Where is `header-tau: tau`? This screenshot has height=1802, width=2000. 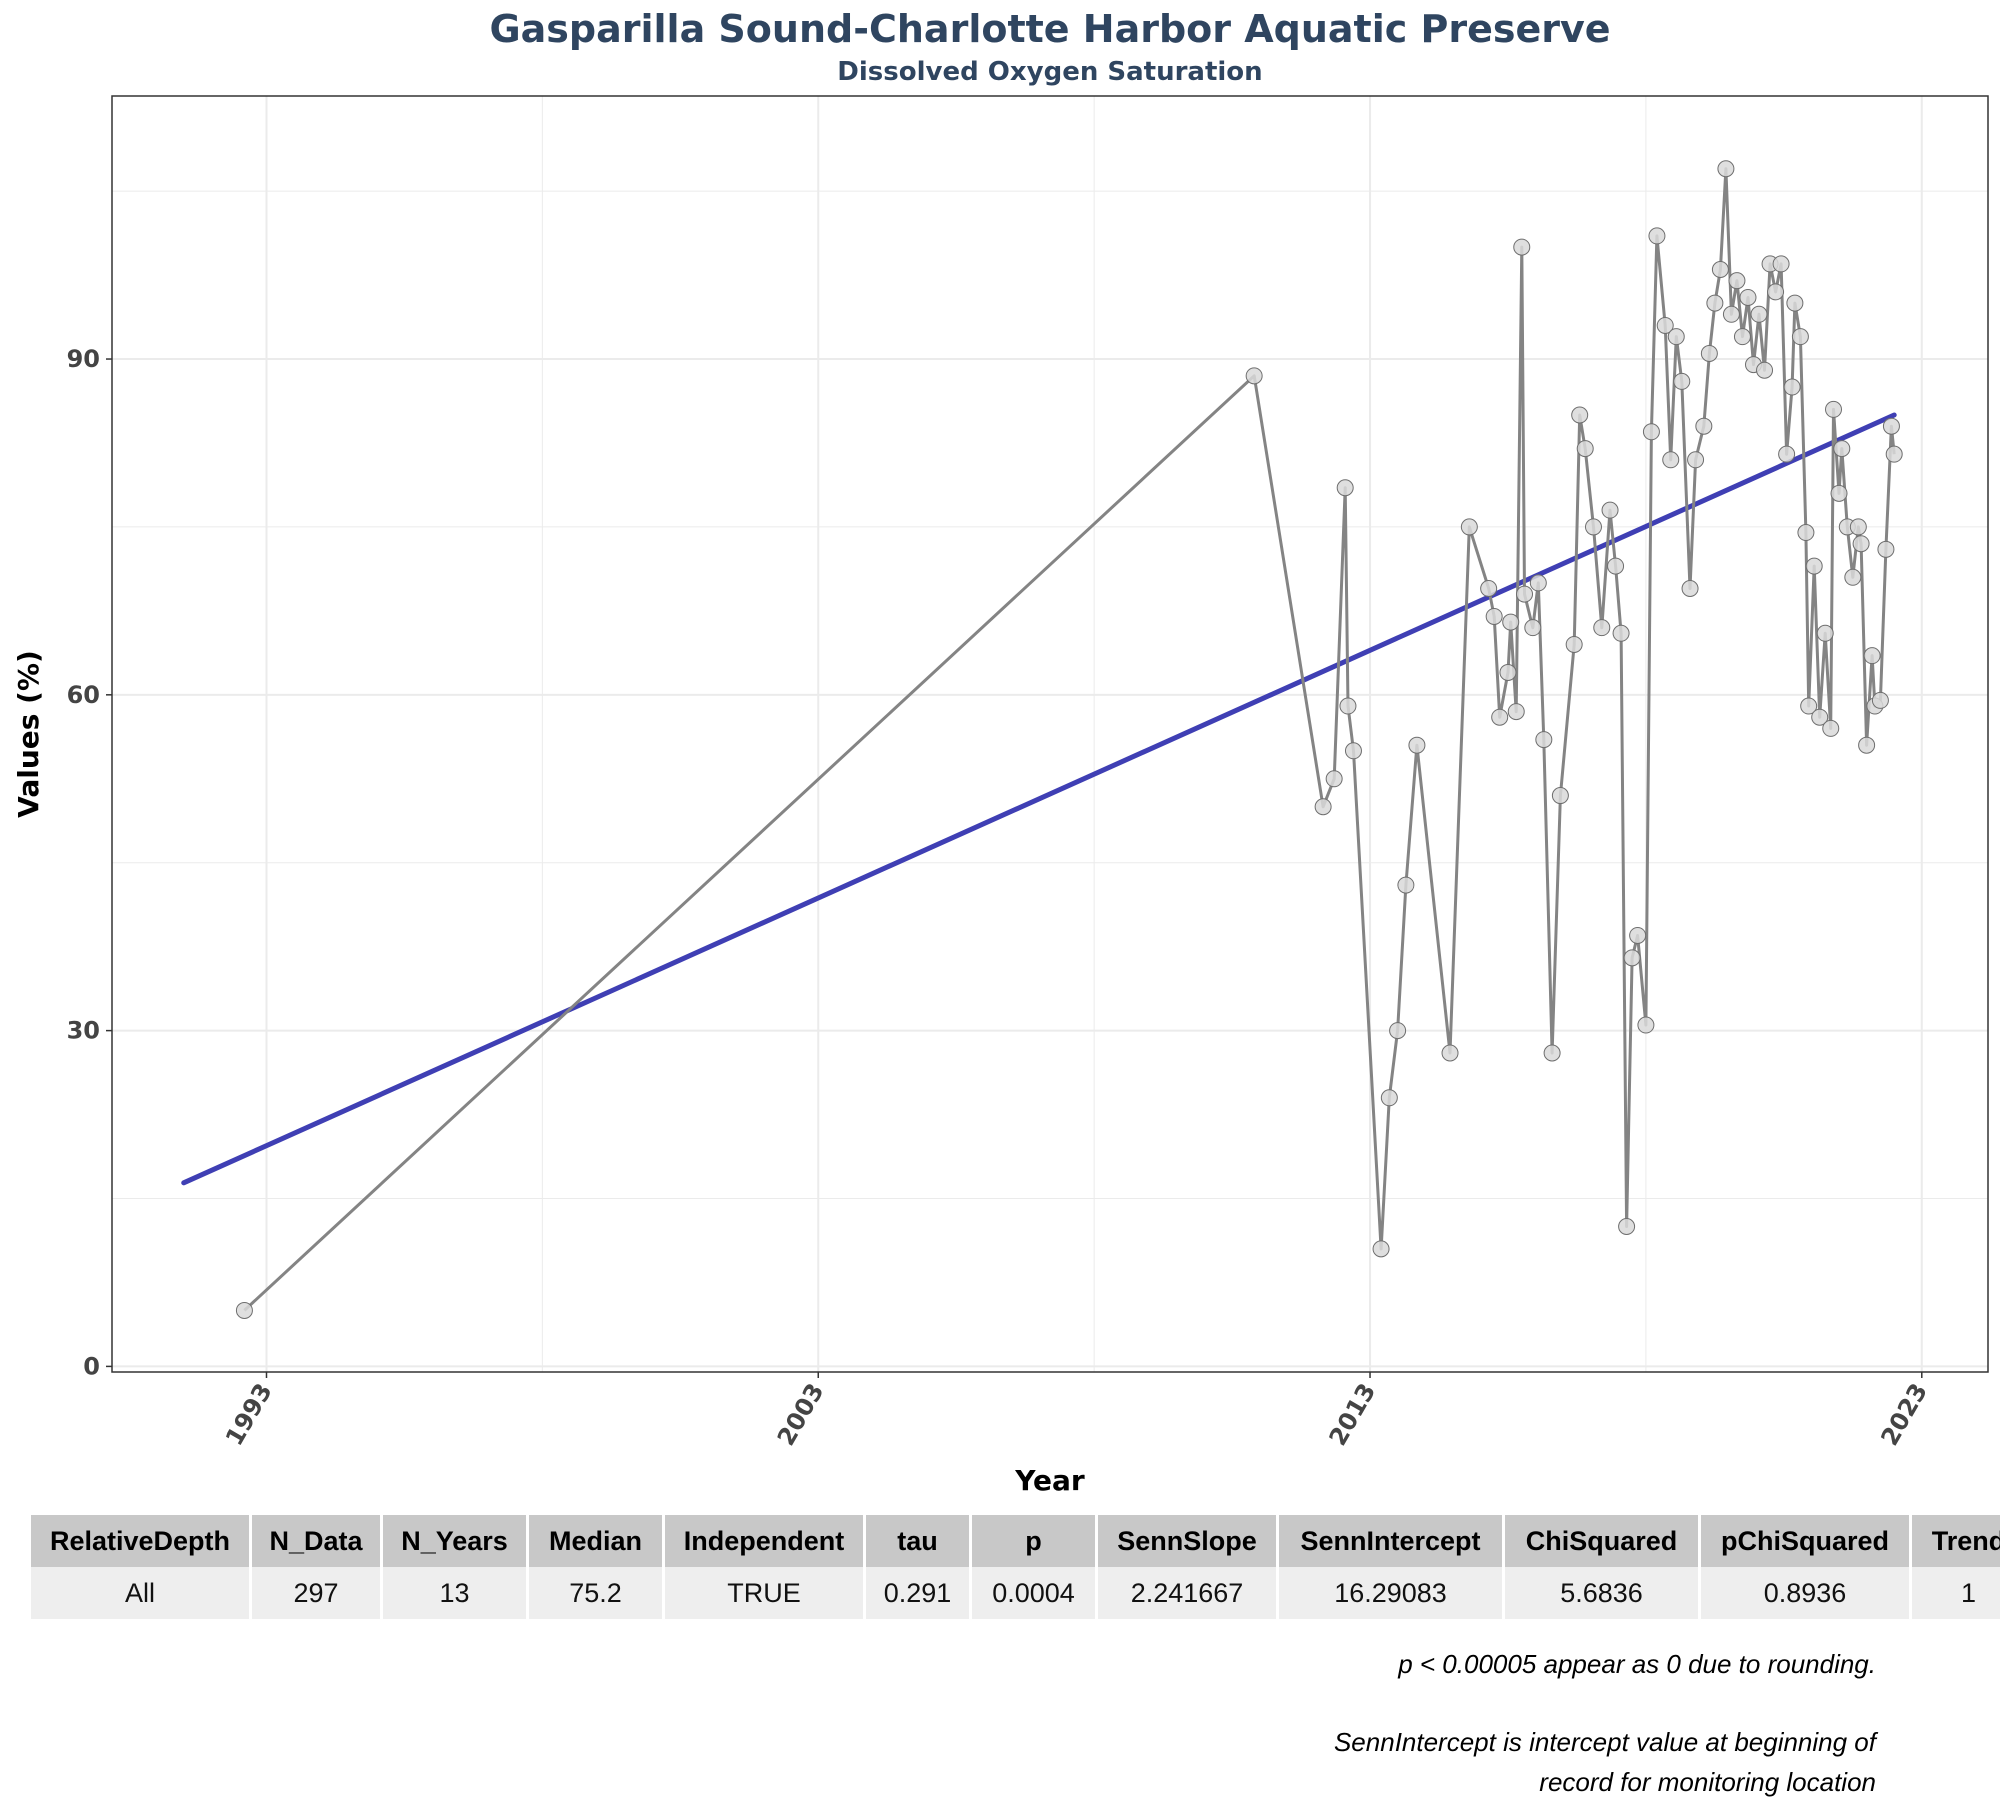
header-tau: tau is located at coordinates (917, 1541).